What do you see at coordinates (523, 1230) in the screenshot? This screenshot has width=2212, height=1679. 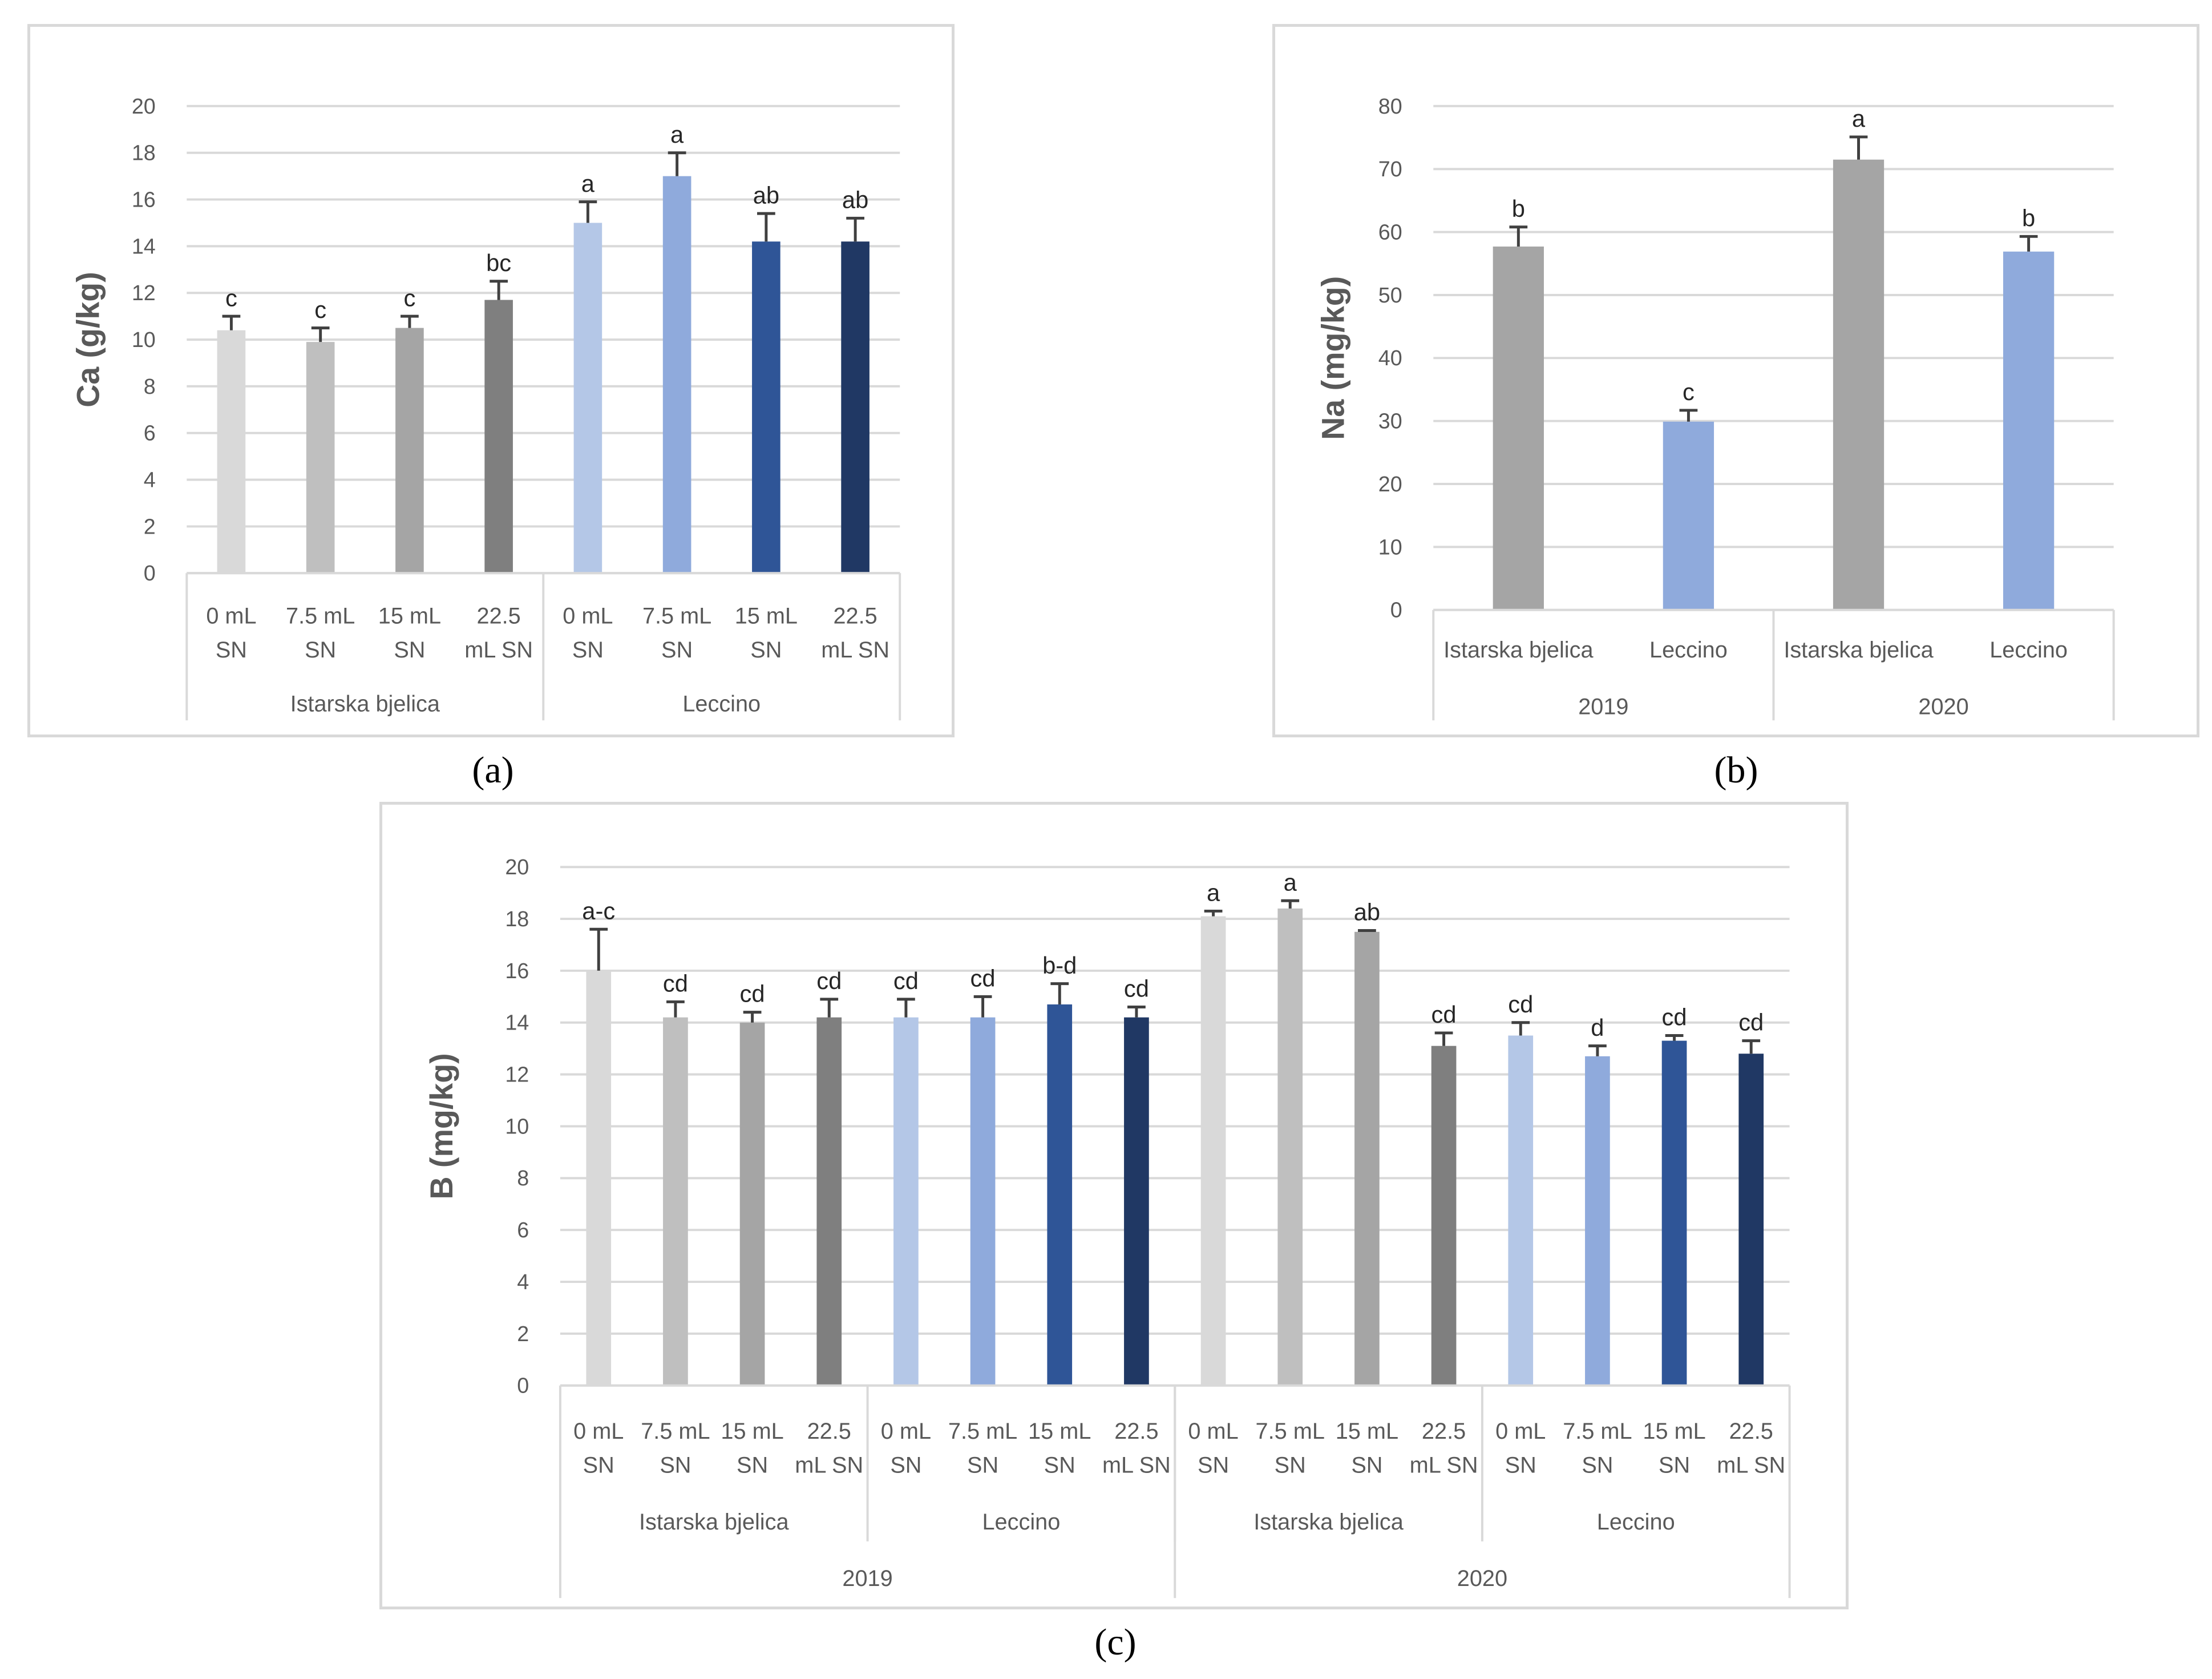 I see `y-tick-label: 6` at bounding box center [523, 1230].